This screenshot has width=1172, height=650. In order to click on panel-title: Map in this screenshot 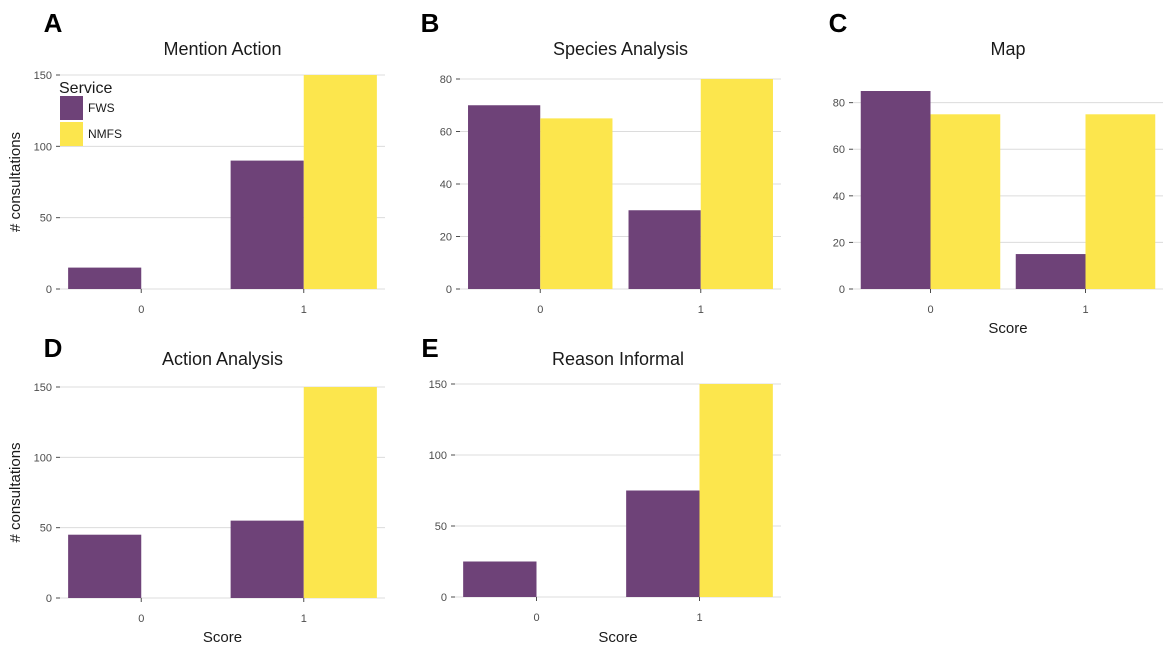, I will do `click(1007, 49)`.